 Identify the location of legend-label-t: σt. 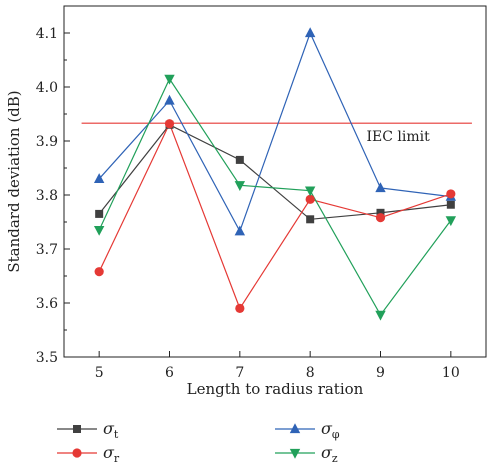
(111, 430).